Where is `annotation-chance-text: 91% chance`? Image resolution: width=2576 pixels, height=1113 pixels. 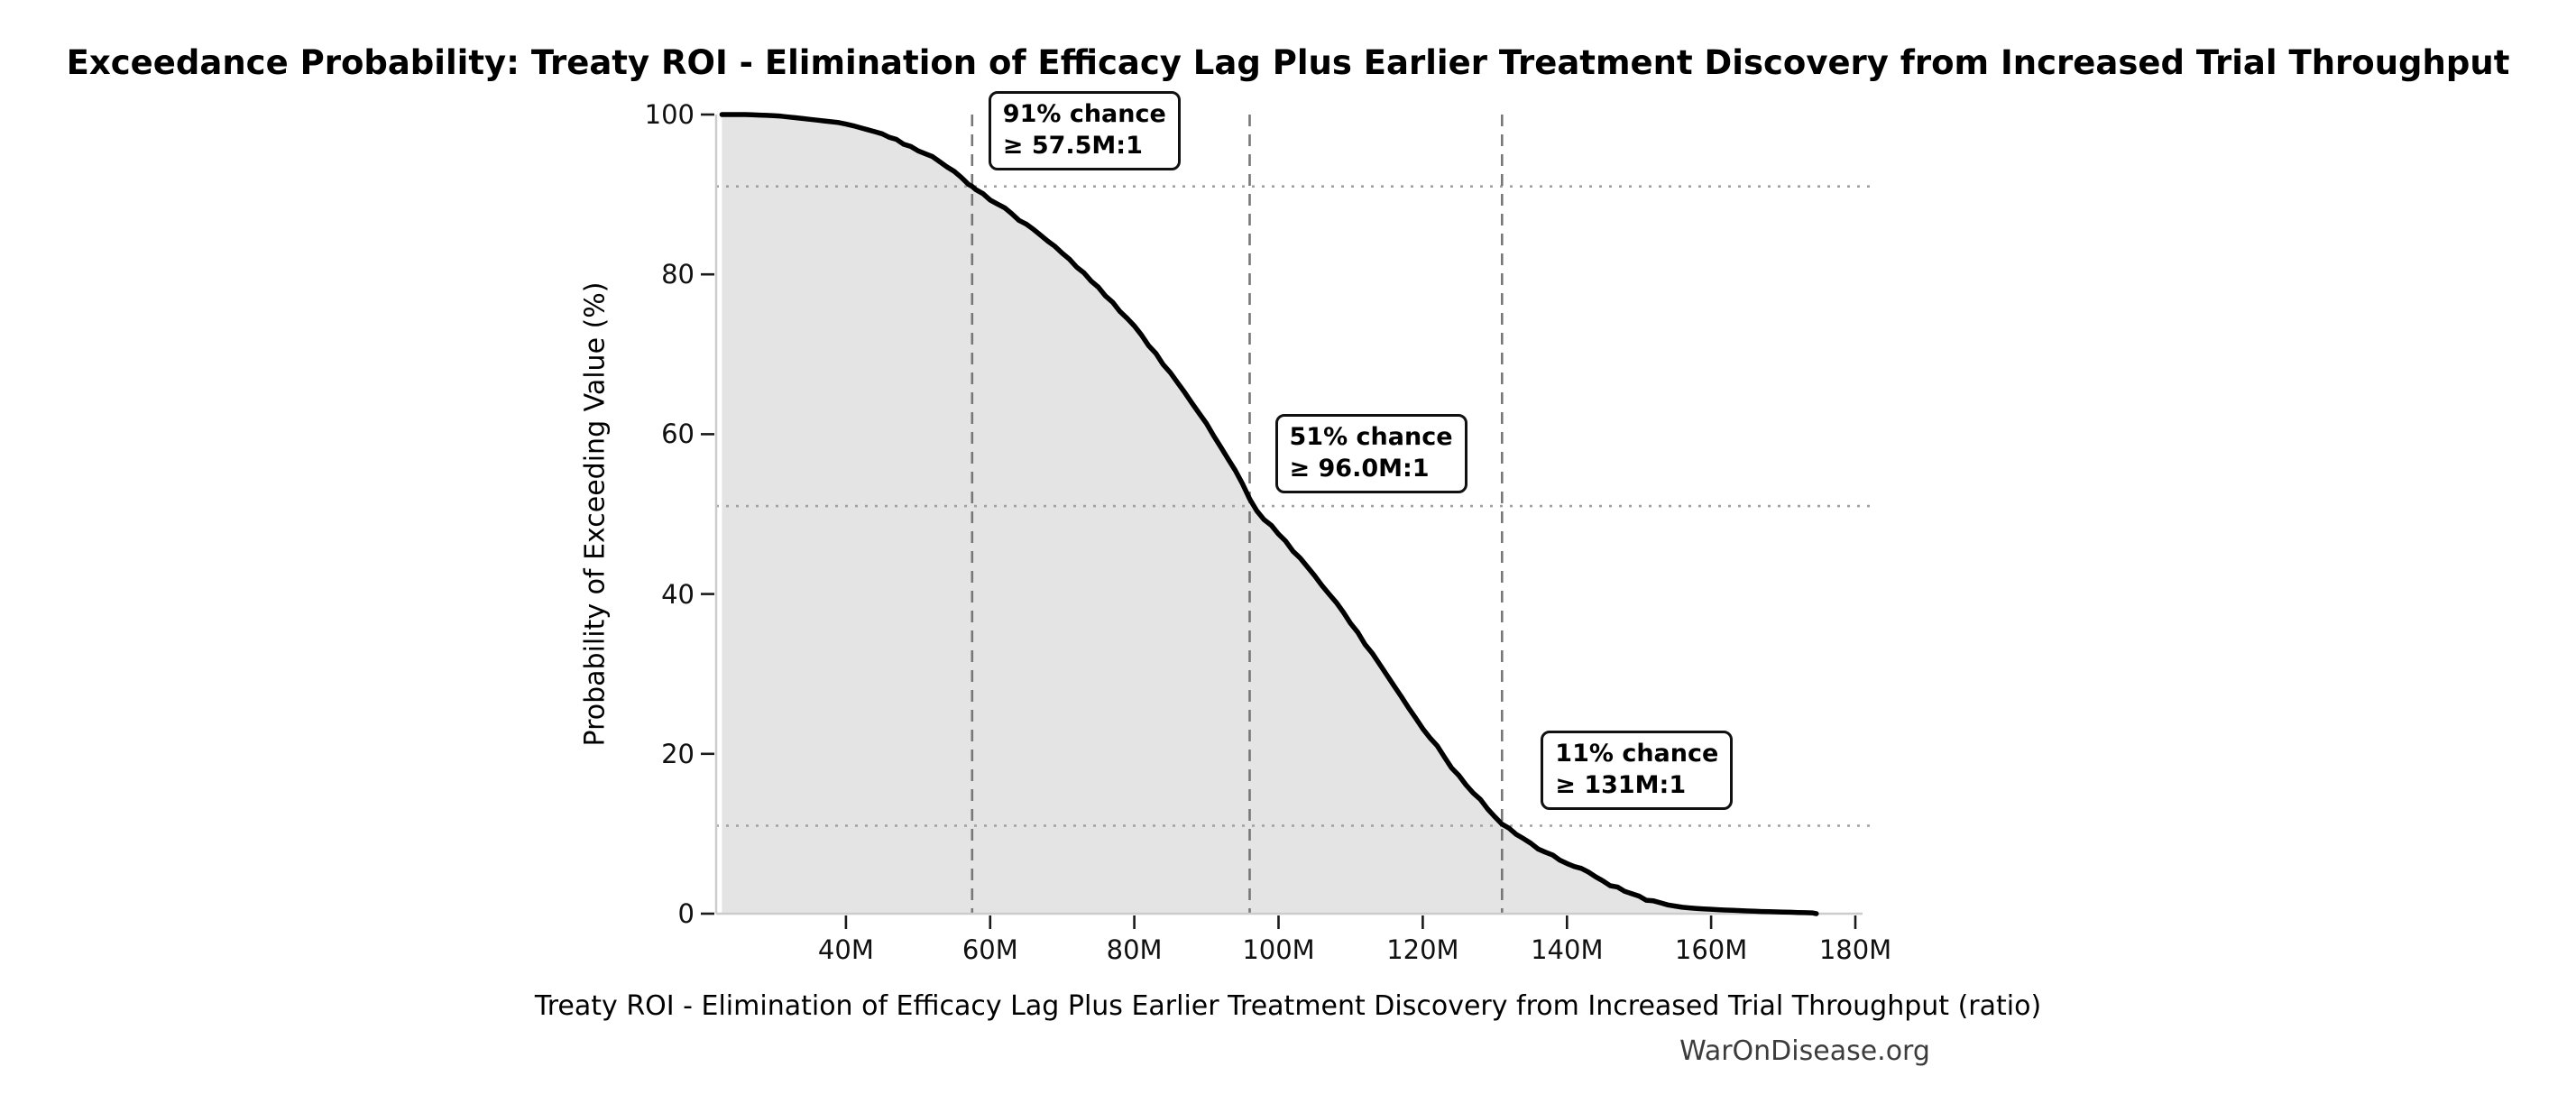
annotation-chance-text: 91% chance is located at coordinates (1084, 113).